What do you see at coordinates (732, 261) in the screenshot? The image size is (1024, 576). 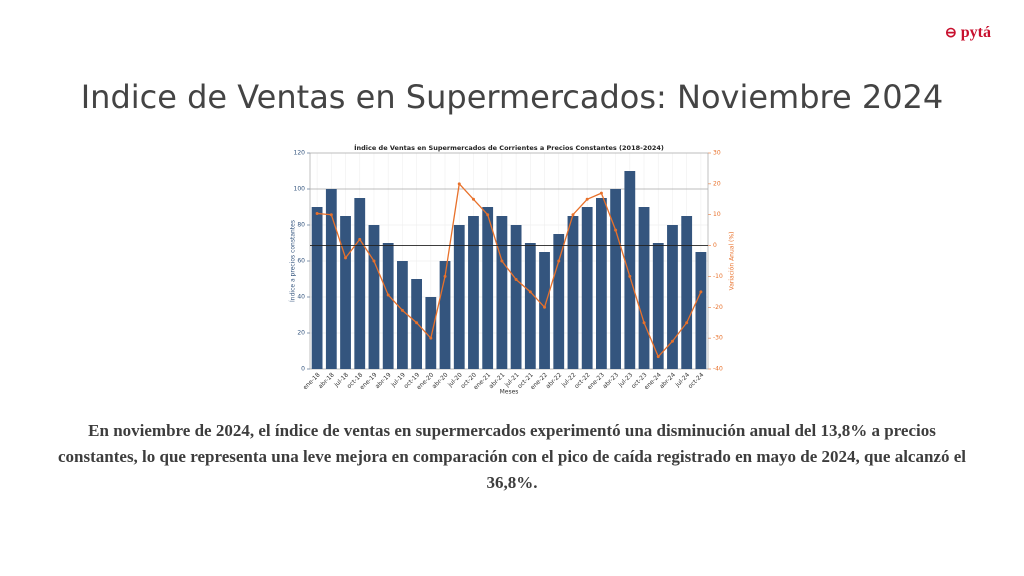 I see `y2-axis-label: Variación Anual (%)` at bounding box center [732, 261].